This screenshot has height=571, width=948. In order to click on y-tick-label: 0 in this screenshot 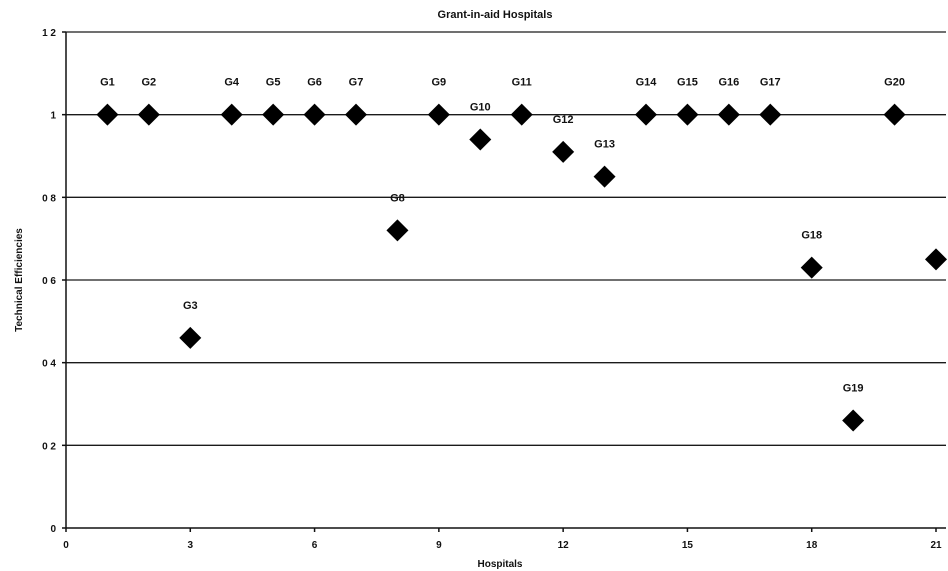, I will do `click(53, 529)`.